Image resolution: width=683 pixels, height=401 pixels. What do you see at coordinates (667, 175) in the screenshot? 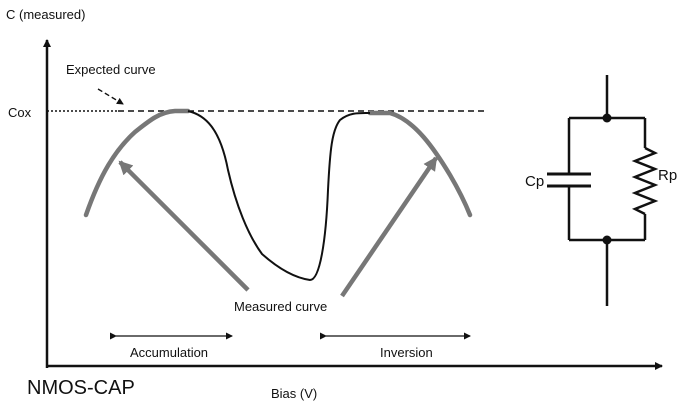
I see `resistor-label: Rp` at bounding box center [667, 175].